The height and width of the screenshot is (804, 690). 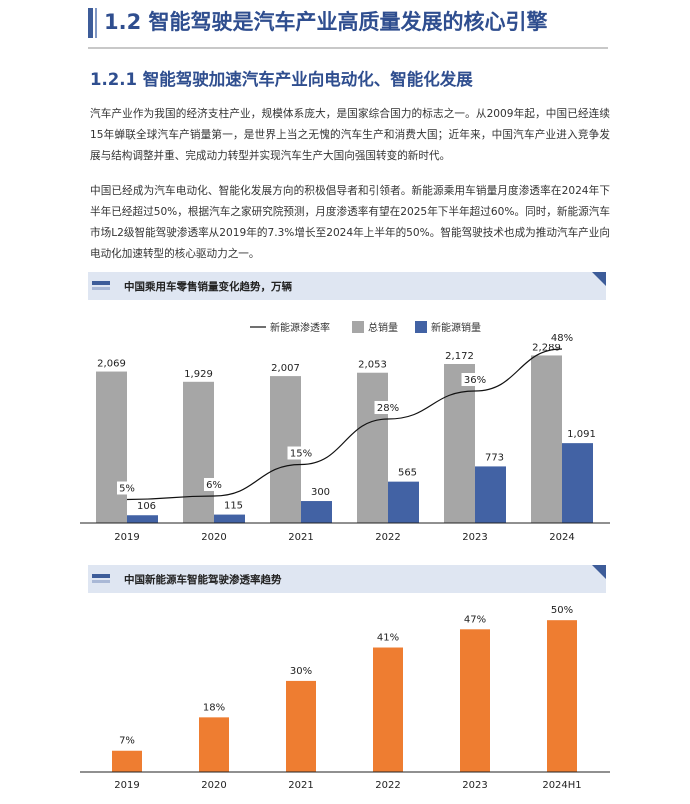 I want to click on penetration-line, so click(x=344, y=424).